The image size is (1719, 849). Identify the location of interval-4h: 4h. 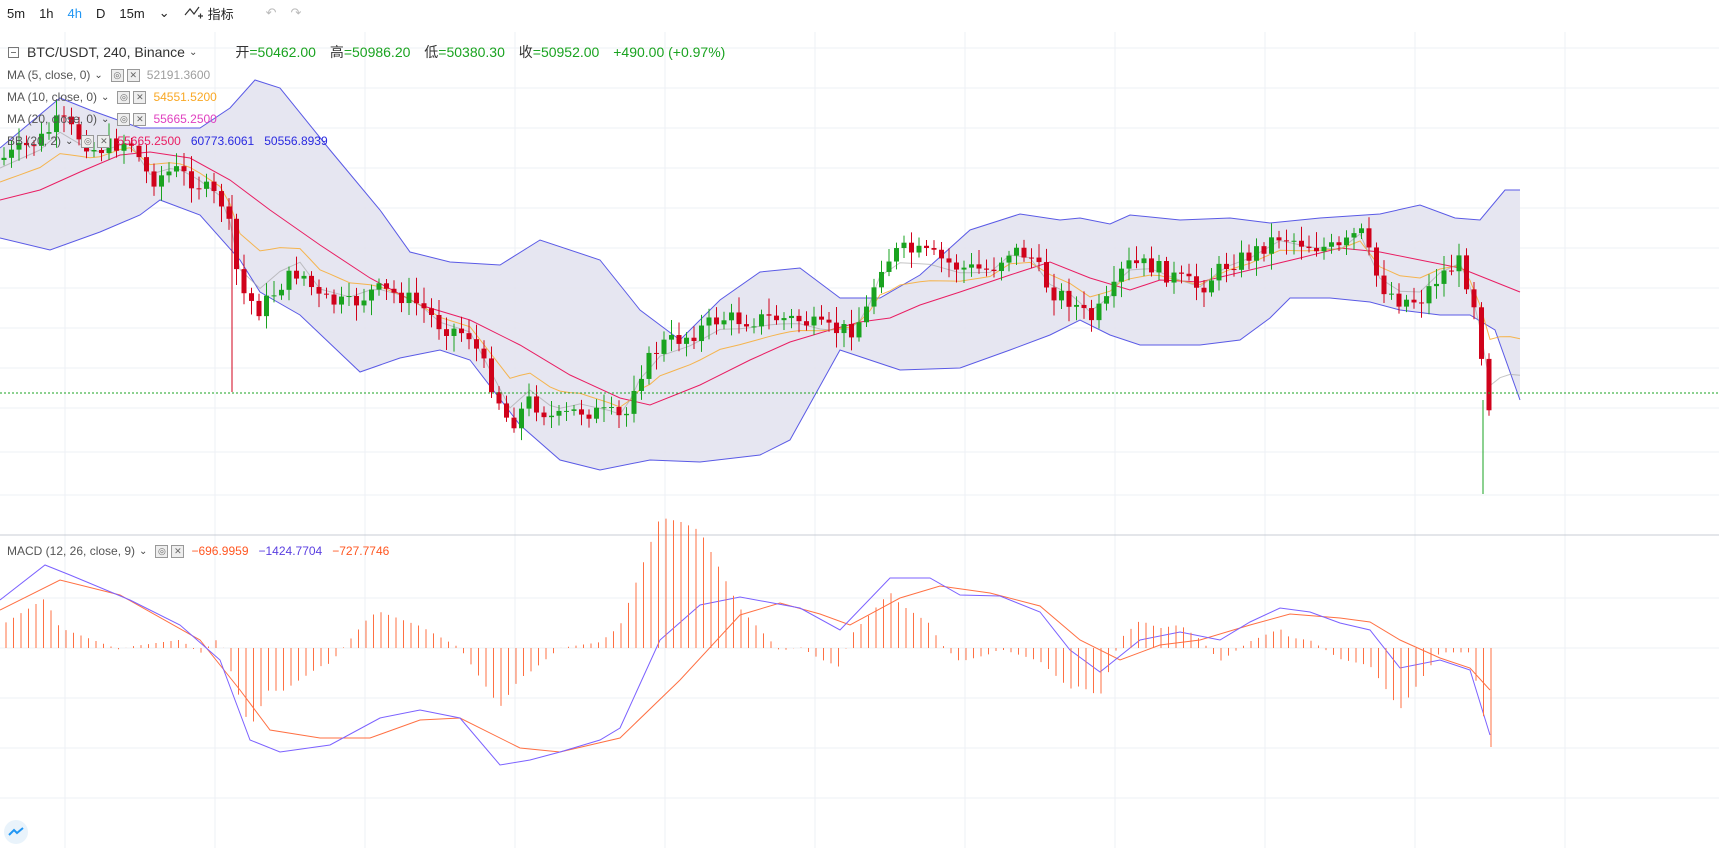
(74, 13).